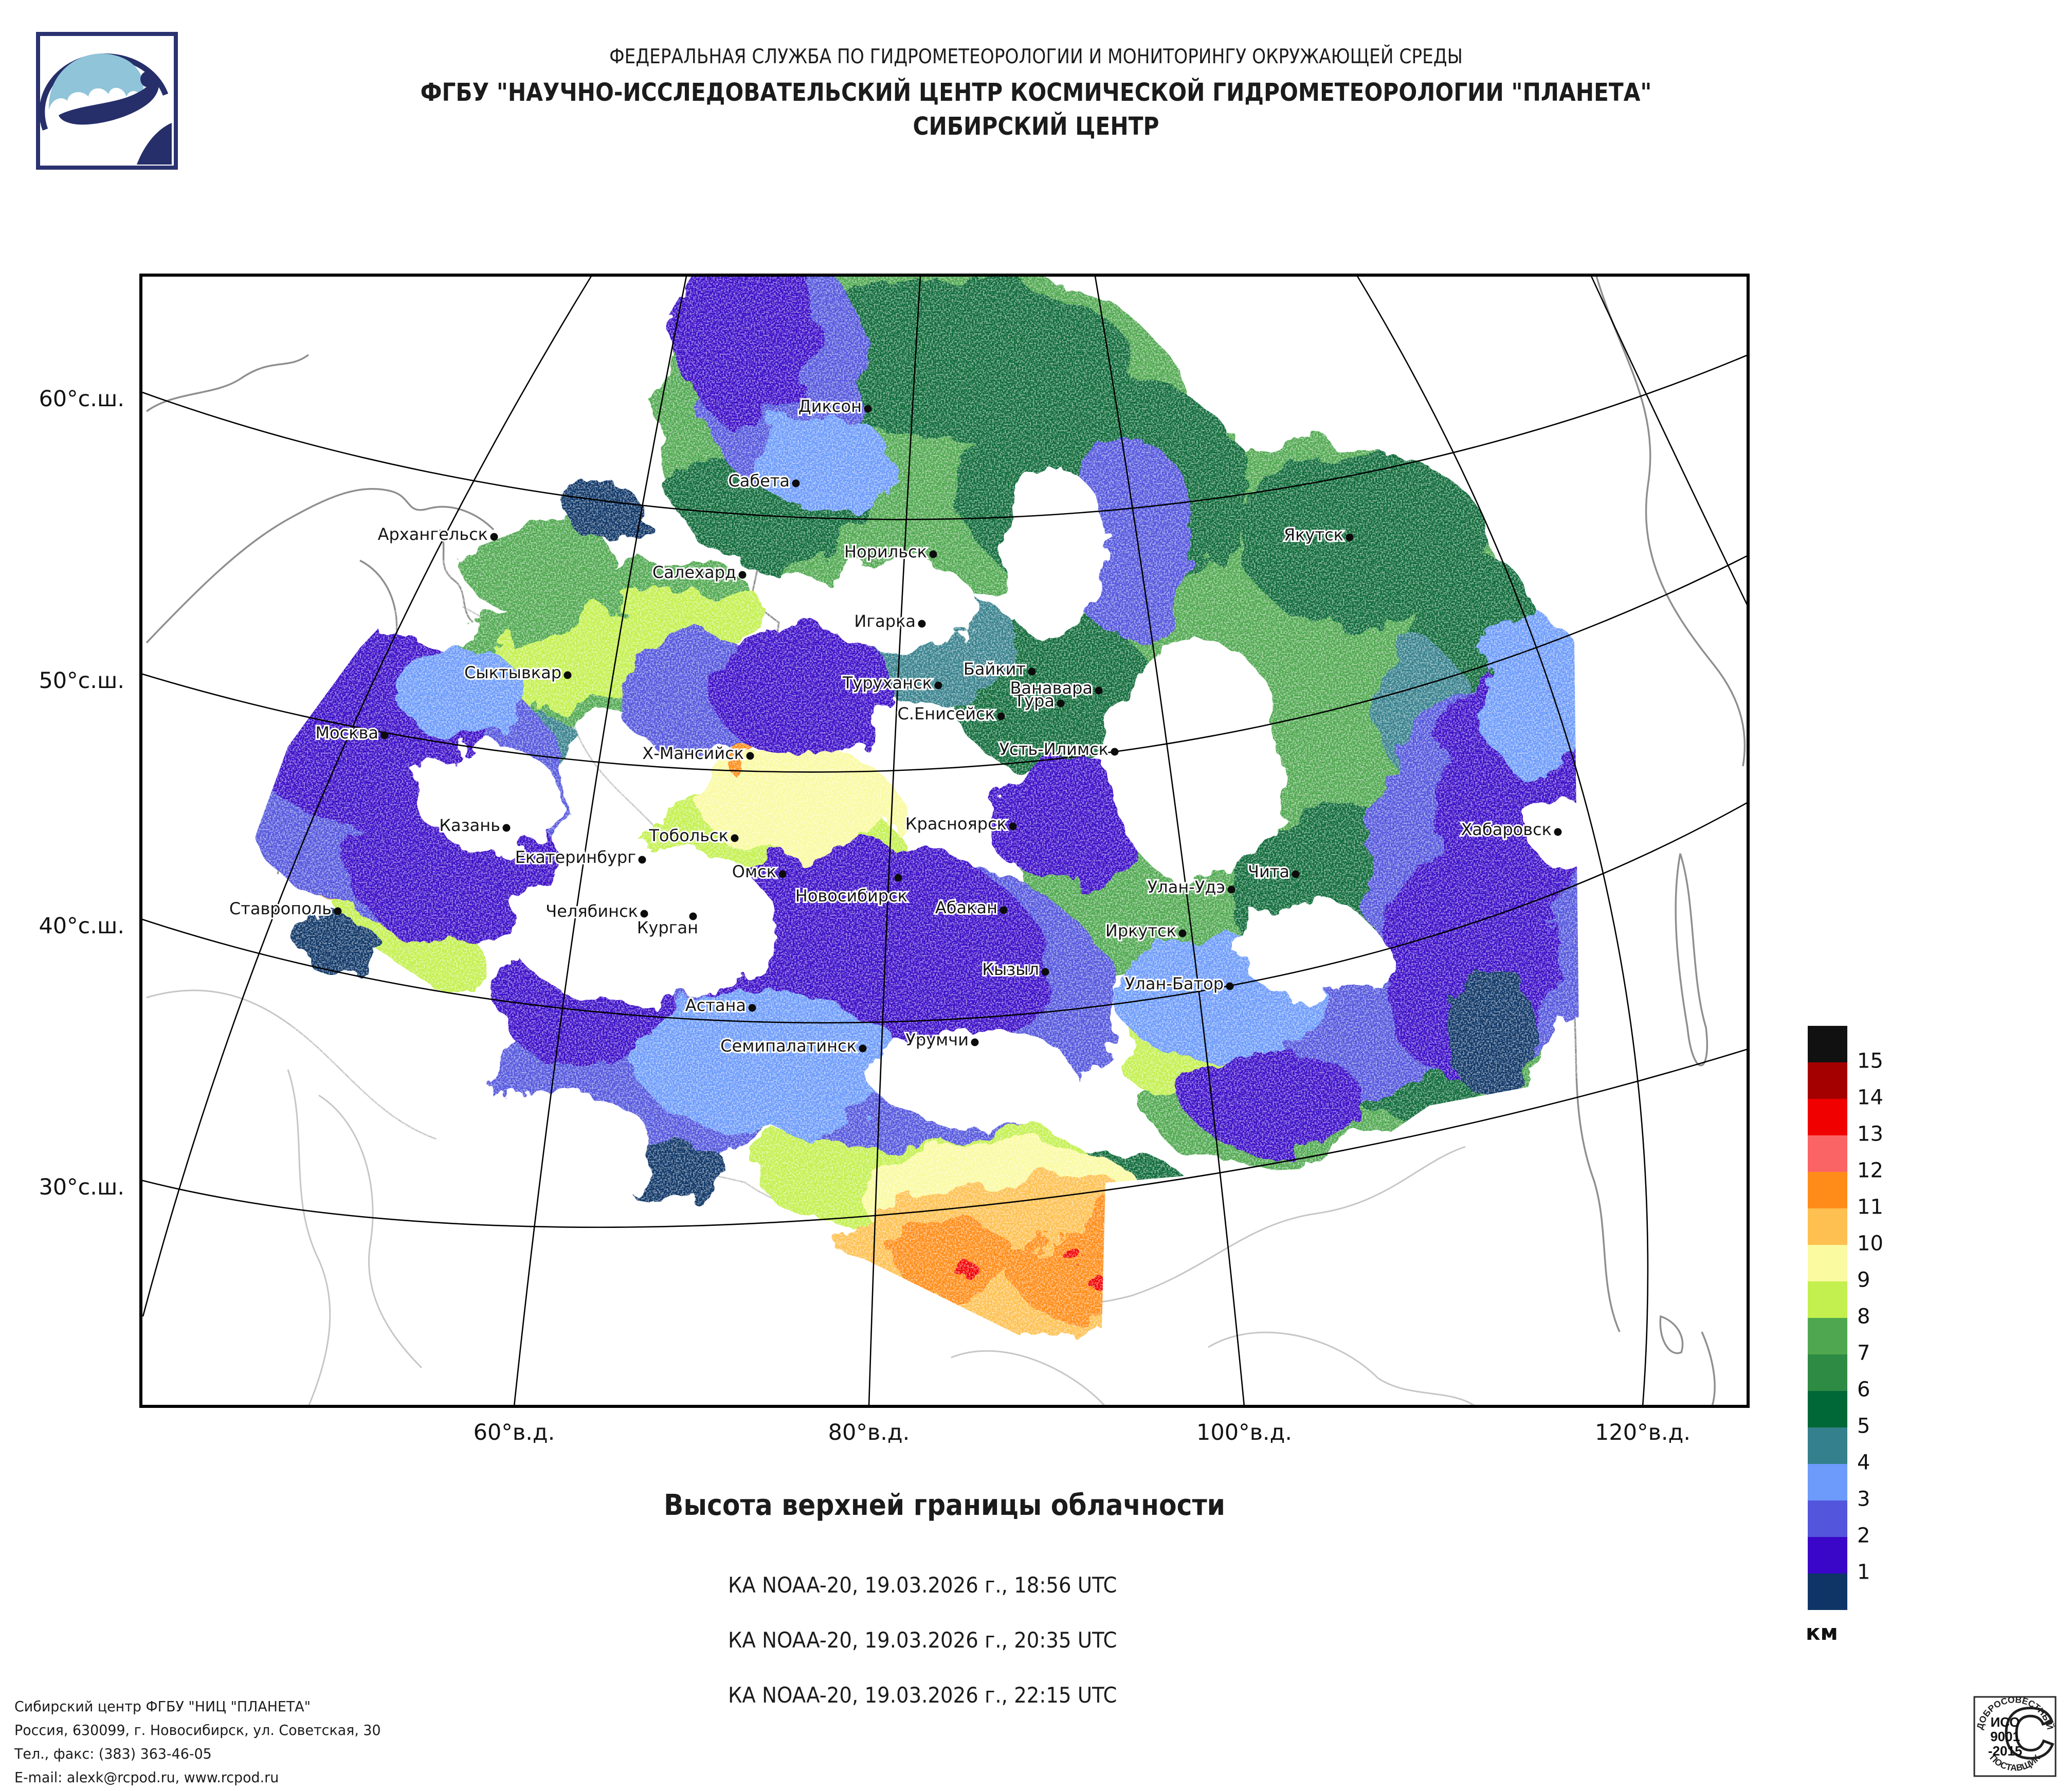  Describe the element at coordinates (2005, 1736) in the screenshot. I see `stamp-iso-line2: 9001` at that location.